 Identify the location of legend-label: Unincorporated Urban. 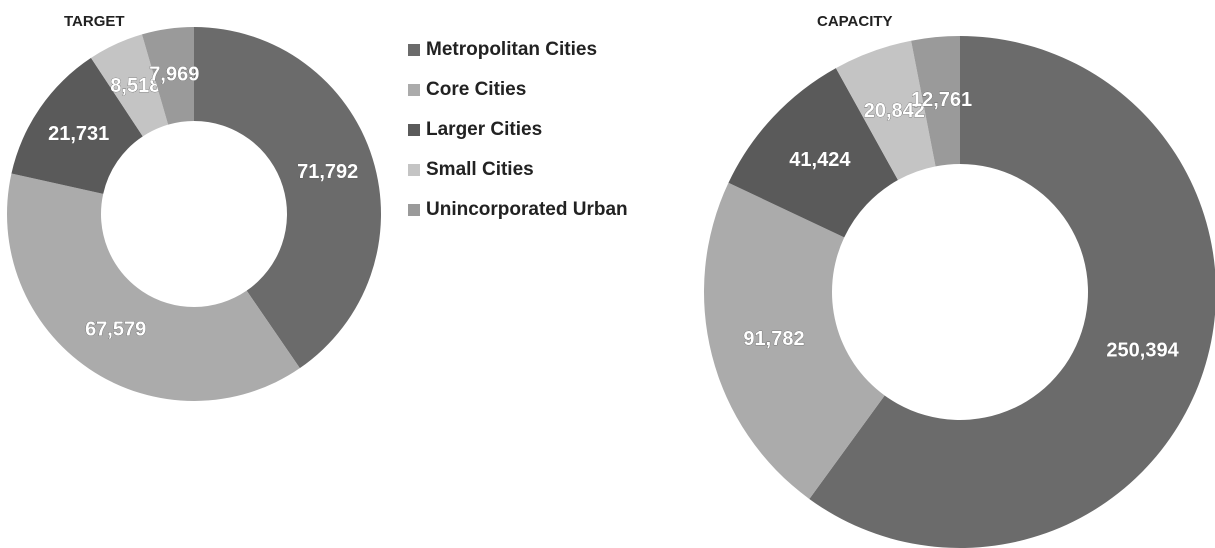
(527, 209).